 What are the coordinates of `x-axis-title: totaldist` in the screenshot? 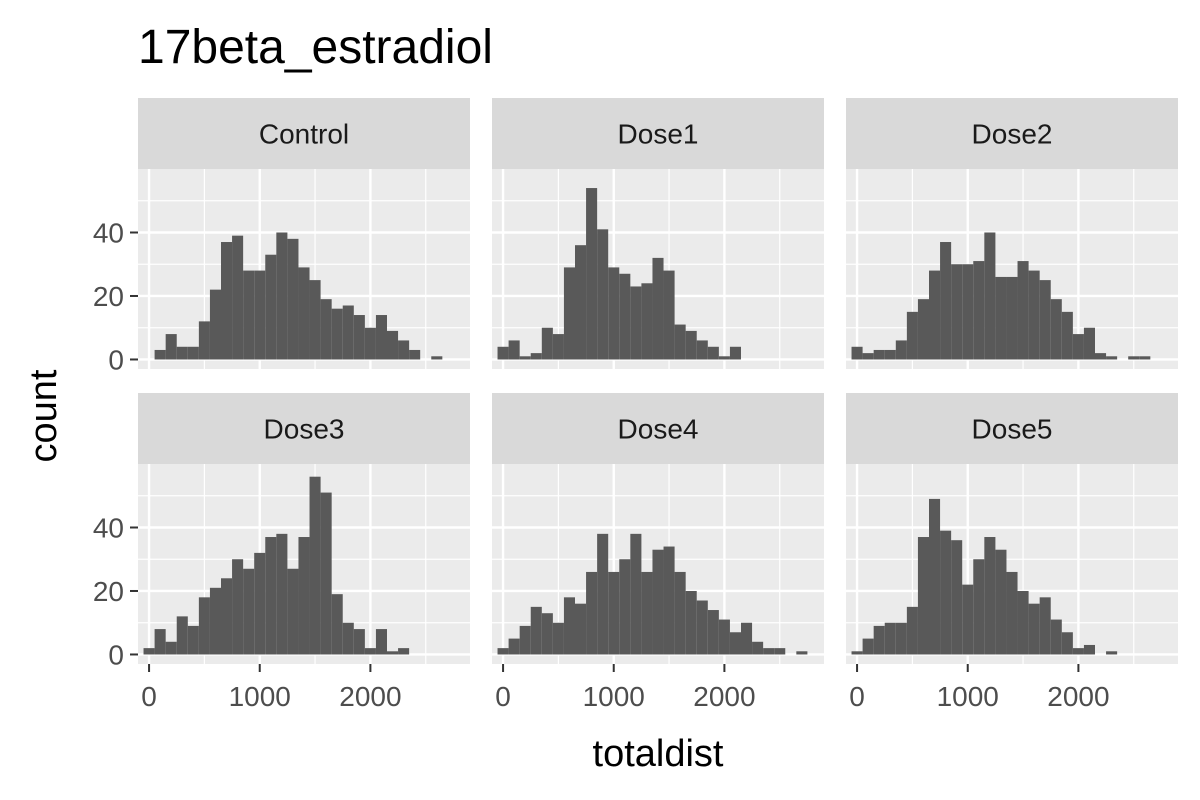 It's located at (658, 754).